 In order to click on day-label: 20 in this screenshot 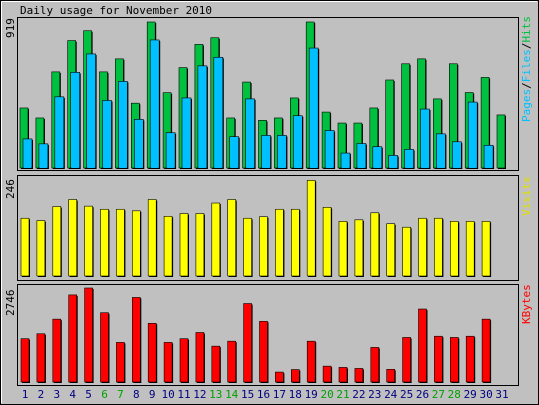, I will do `click(326, 394)`.